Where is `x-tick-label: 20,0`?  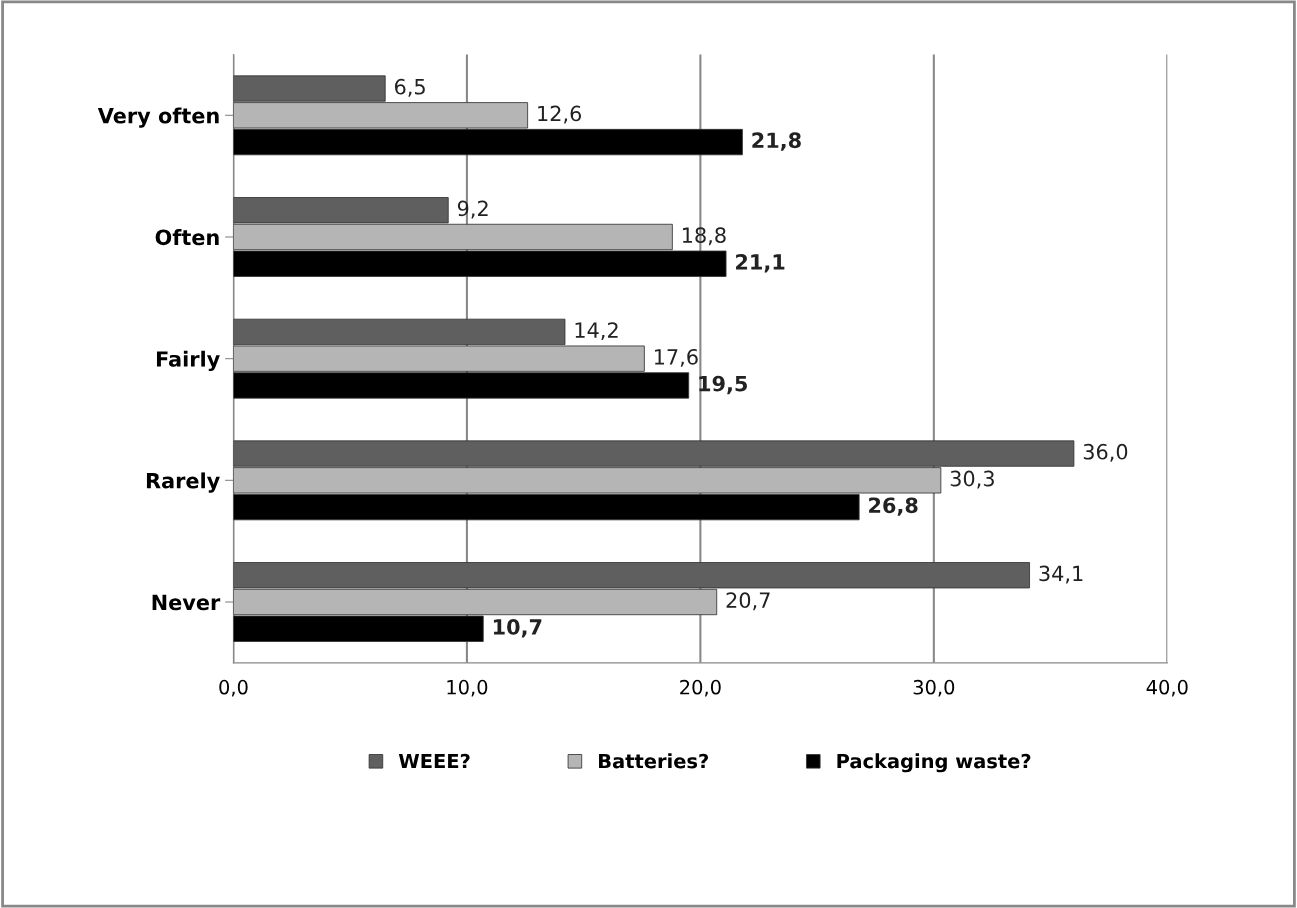 x-tick-label: 20,0 is located at coordinates (700, 688).